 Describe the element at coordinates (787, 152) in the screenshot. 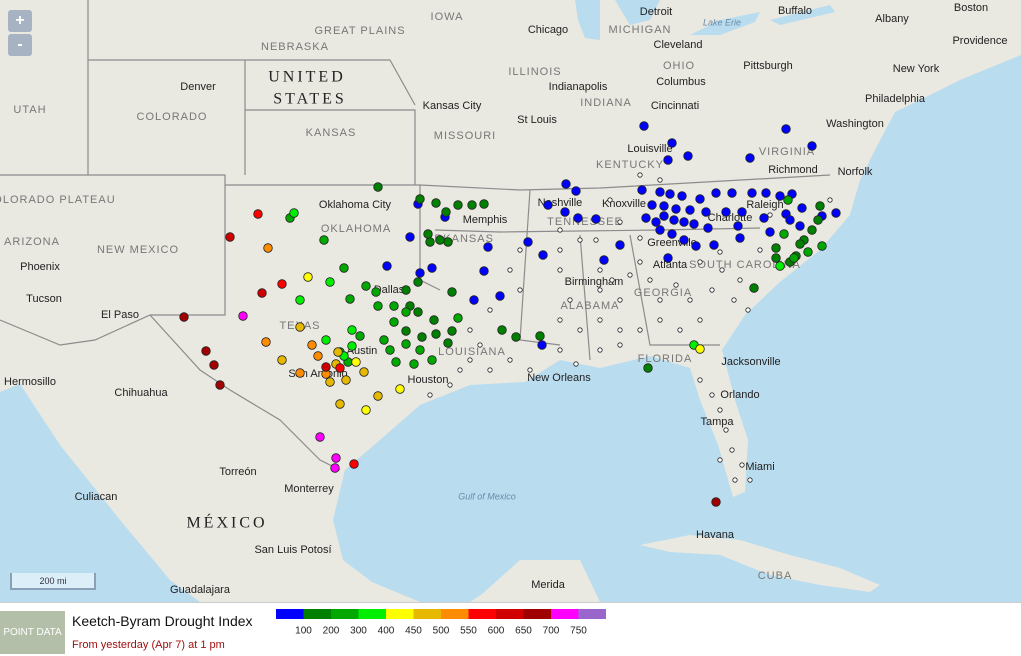

I see `map-label: VIRGINIA` at that location.